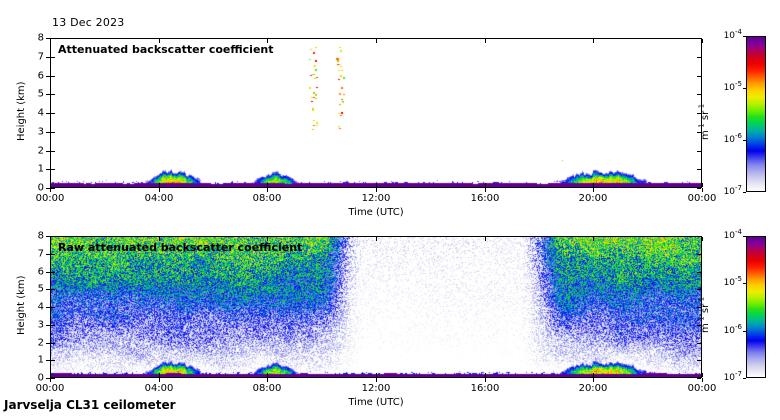 The width and height of the screenshot is (780, 420). I want to click on x-tick-label: 12:00, so click(376, 388).